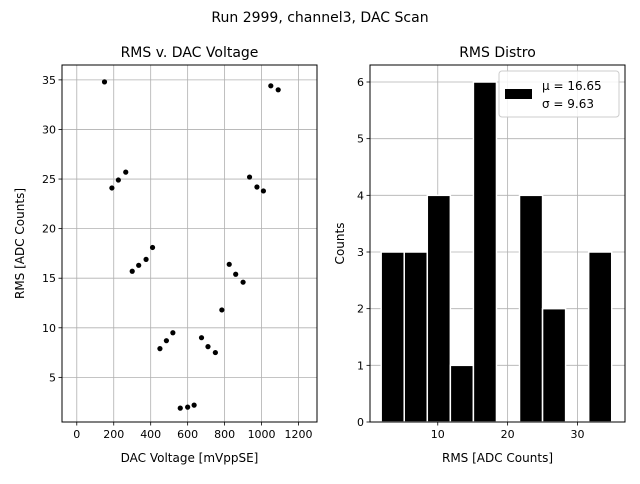 The height and width of the screenshot is (484, 640). Describe the element at coordinates (360, 309) in the screenshot. I see `histogram-ytick-label: 2` at that location.